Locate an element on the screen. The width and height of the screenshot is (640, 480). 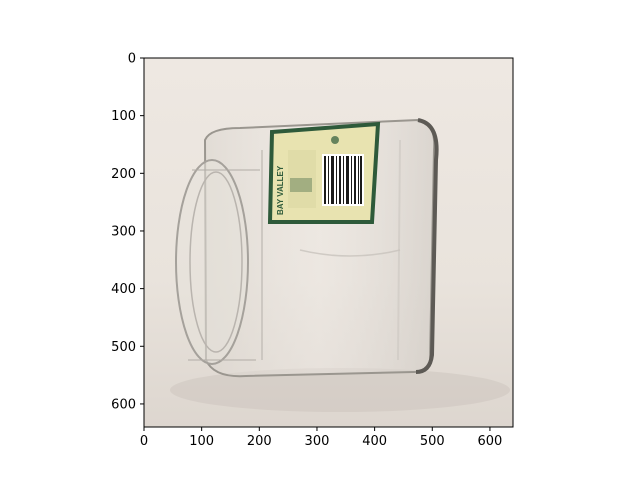
y-tick-label: 600 is located at coordinates (123, 404).